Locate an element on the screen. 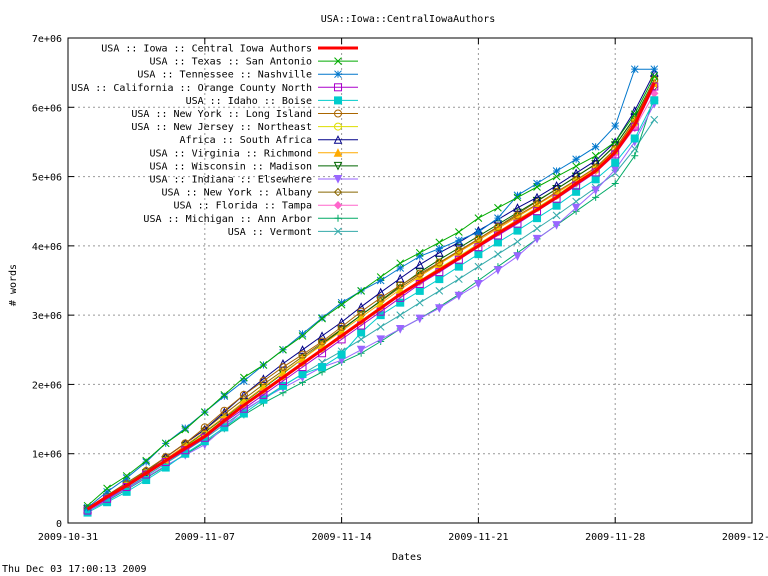 The width and height of the screenshot is (768, 576). legend-label: USA :: Tennessee :: Nashville is located at coordinates (224, 75).